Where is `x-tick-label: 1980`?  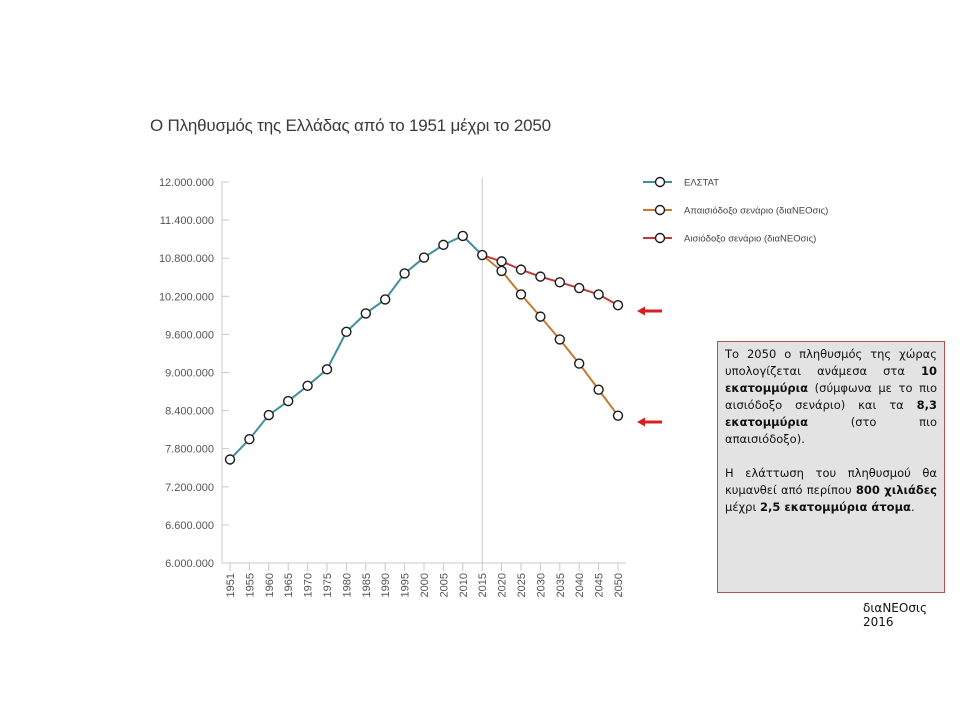
x-tick-label: 1980 is located at coordinates (347, 585).